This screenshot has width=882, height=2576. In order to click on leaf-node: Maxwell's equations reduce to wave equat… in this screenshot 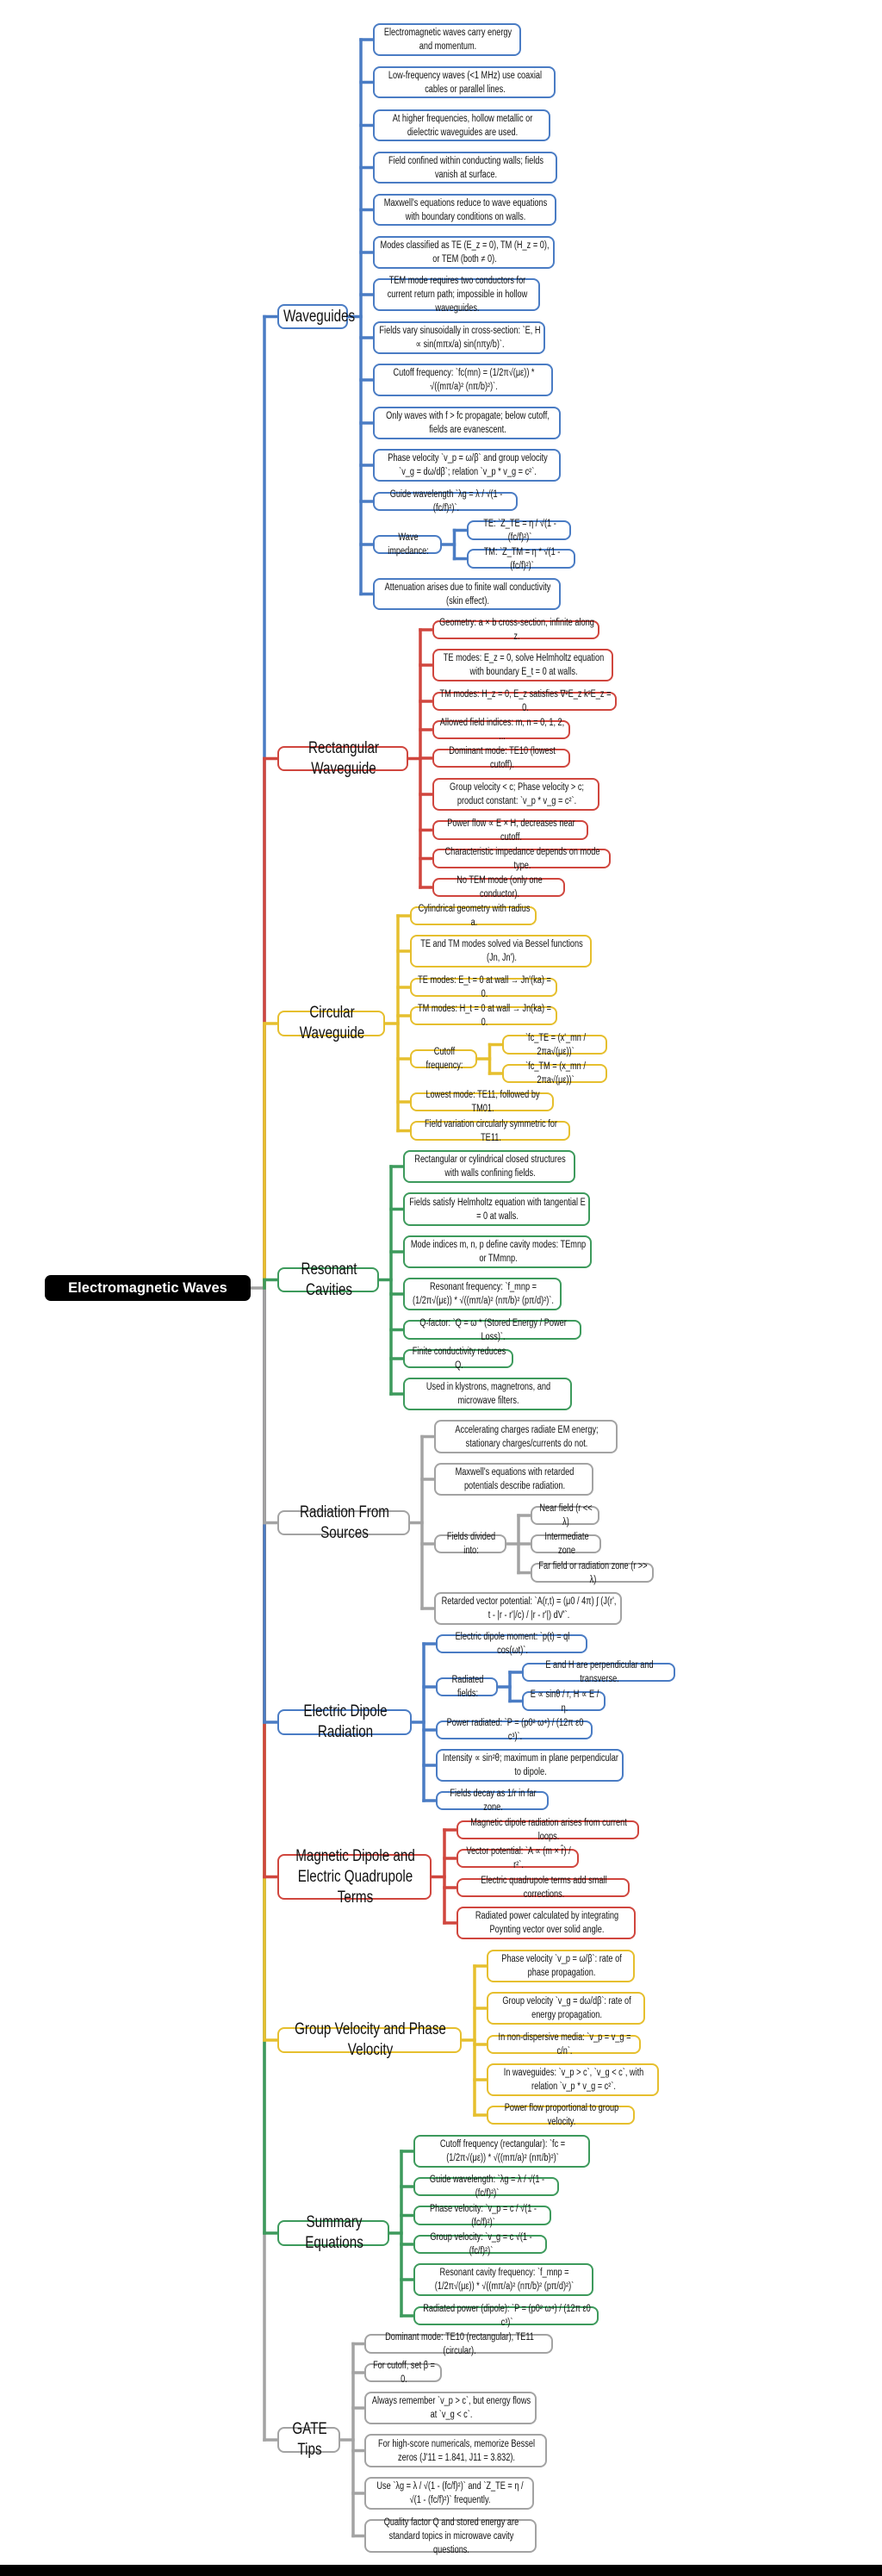, I will do `click(465, 210)`.